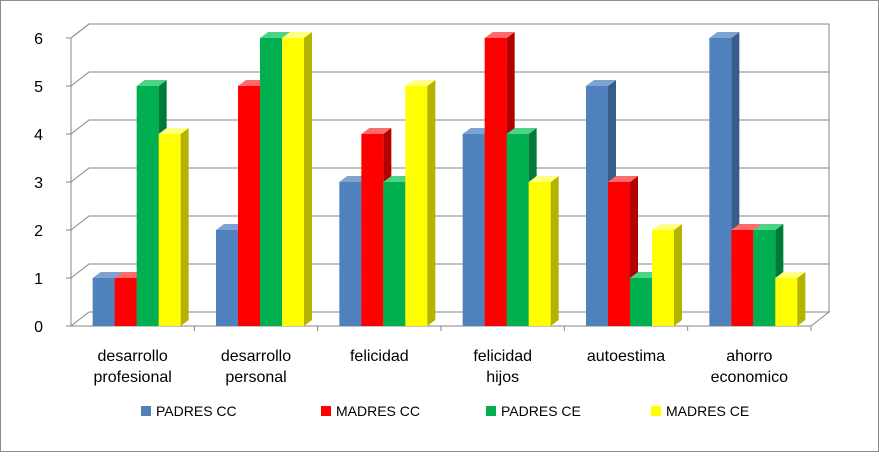  What do you see at coordinates (38, 135) in the screenshot?
I see `y-tick-label: 4` at bounding box center [38, 135].